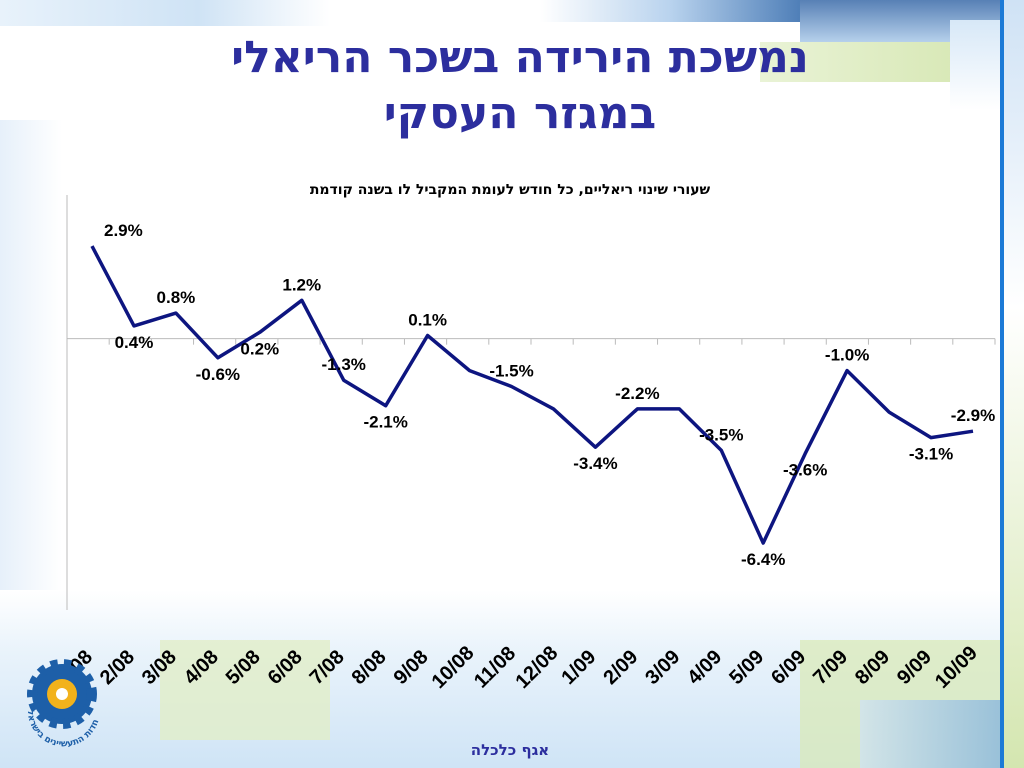  I want to click on x-tick-label: 3/08, so click(159, 667).